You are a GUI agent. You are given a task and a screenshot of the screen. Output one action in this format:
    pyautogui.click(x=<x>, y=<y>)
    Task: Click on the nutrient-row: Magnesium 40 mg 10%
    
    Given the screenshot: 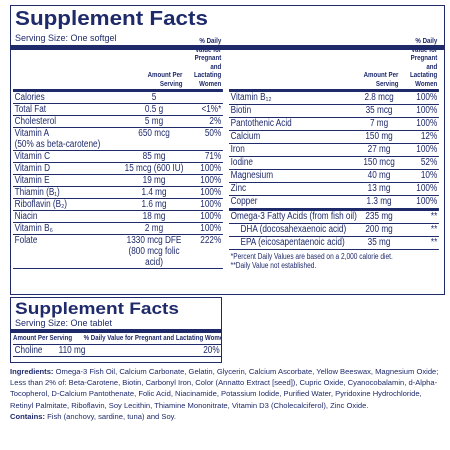 What is the action you would take?
    pyautogui.click(x=334, y=176)
    